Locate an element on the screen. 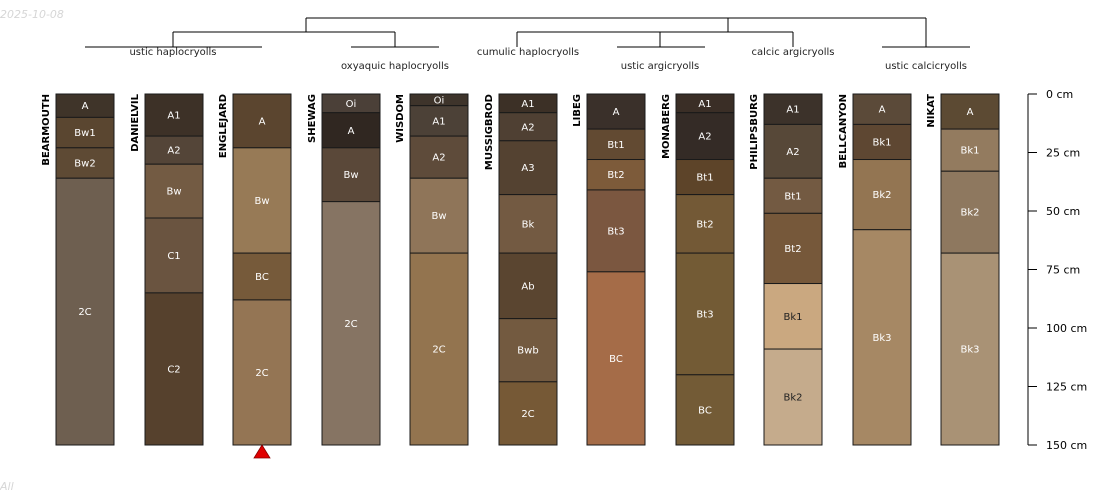  horizon-mussigbrod-a3 is located at coordinates (528, 168).